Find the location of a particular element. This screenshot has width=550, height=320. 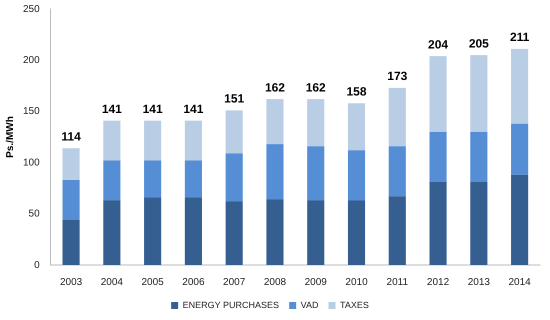

x-tick-label: 2012 is located at coordinates (438, 282).